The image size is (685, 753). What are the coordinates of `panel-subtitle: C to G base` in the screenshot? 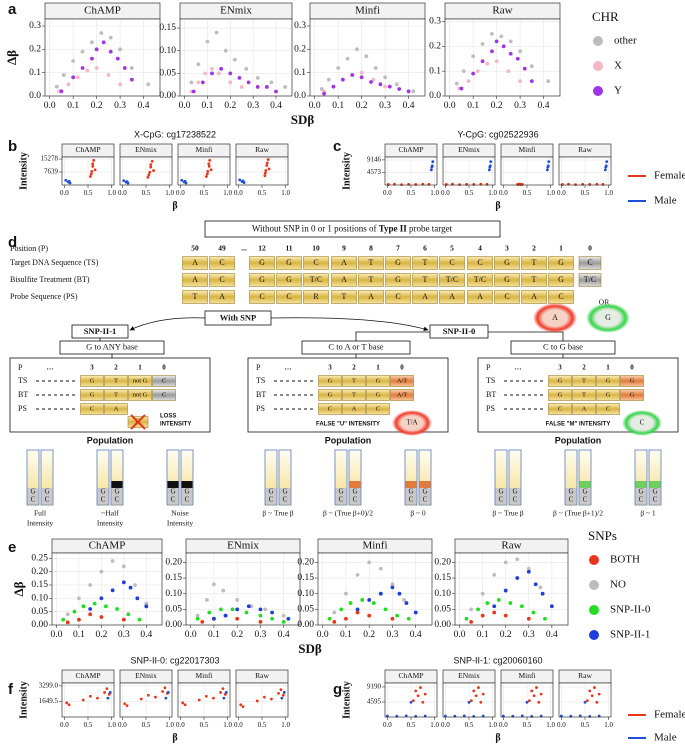 It's located at (563, 346).